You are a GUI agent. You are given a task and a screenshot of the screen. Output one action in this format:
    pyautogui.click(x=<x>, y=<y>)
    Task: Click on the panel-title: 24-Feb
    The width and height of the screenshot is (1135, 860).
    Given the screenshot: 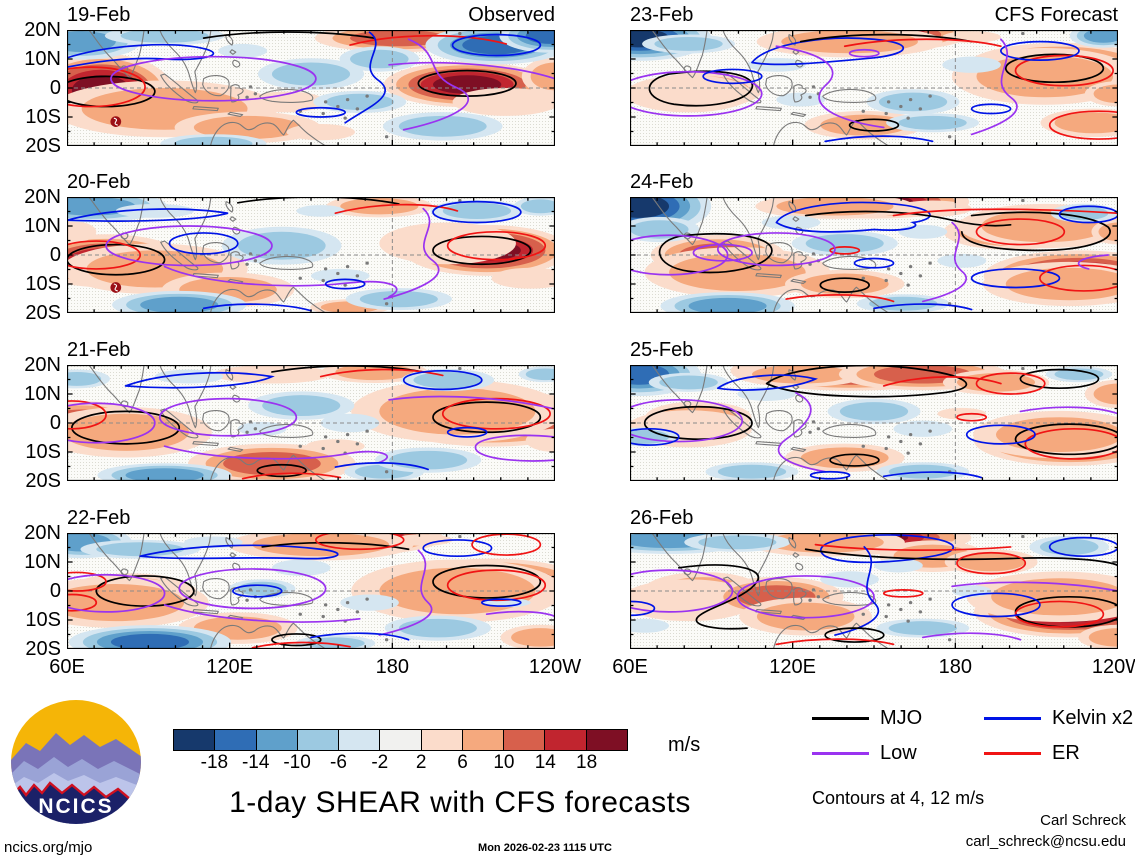 What is the action you would take?
    pyautogui.click(x=874, y=183)
    